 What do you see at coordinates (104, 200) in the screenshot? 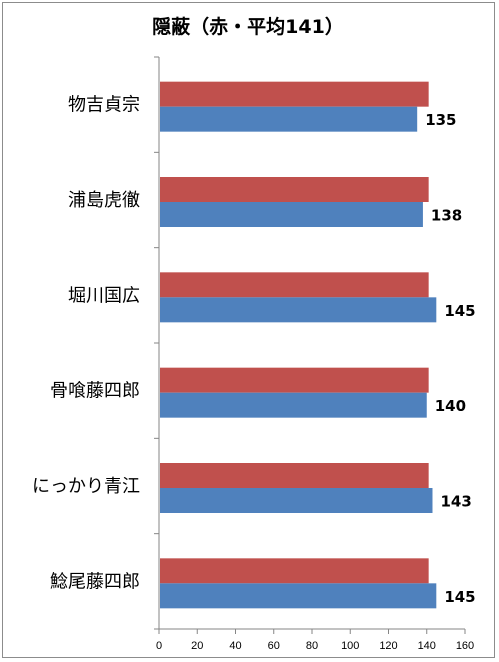
I see `category-label: 浦島虎徹` at bounding box center [104, 200].